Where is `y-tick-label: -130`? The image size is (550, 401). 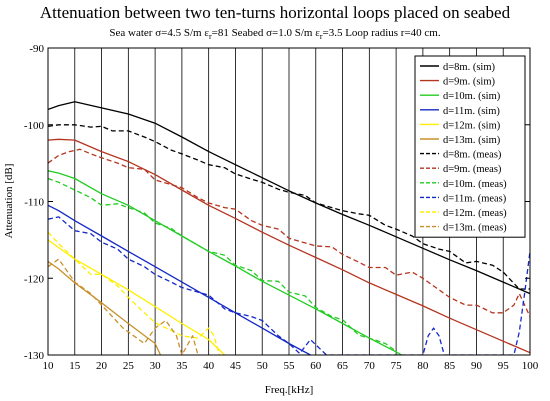
y-tick-label: -130 is located at coordinates (34, 356).